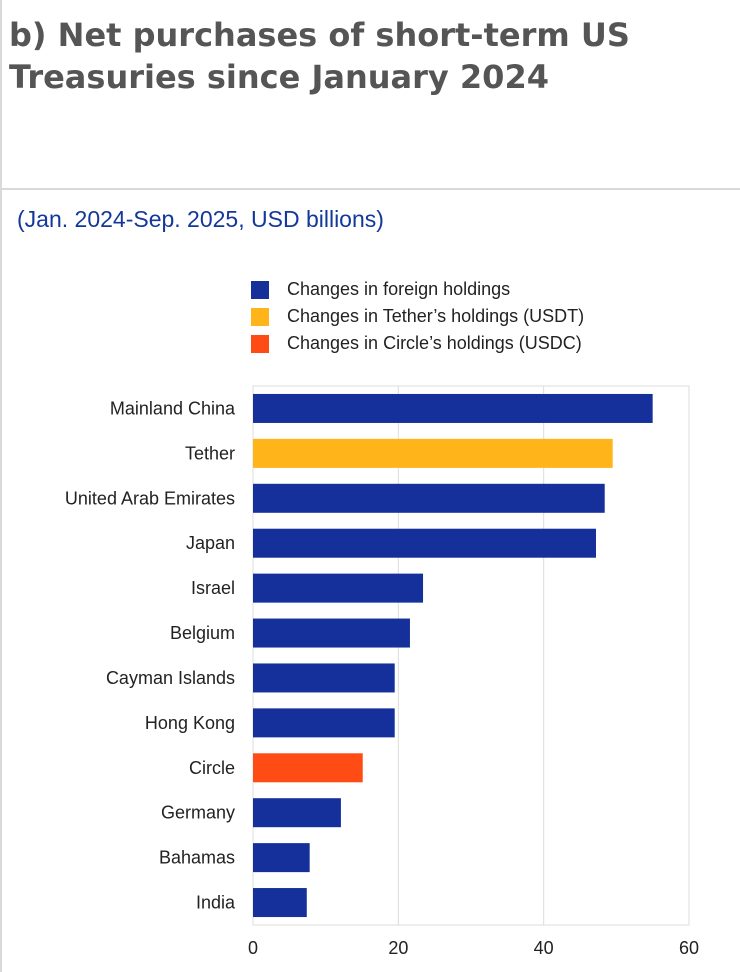 The height and width of the screenshot is (972, 740). Describe the element at coordinates (544, 948) in the screenshot. I see `x-tick-label: 40` at that location.